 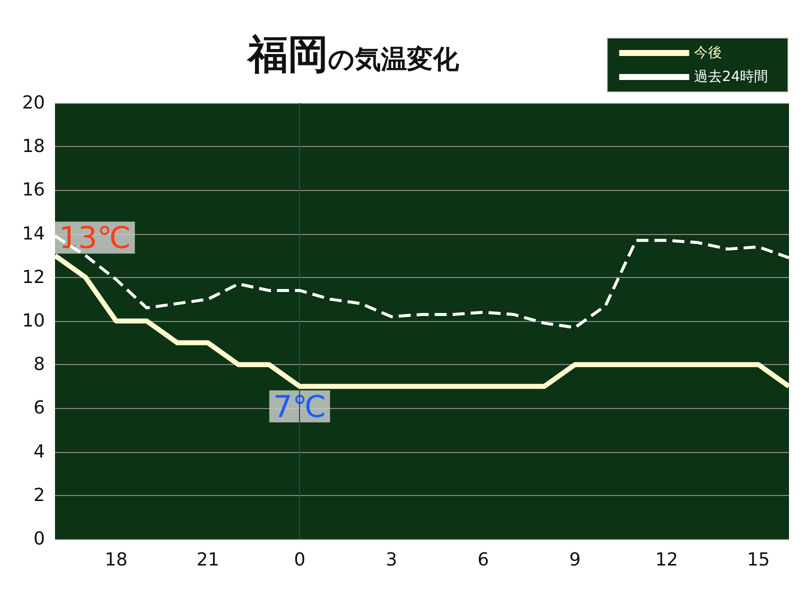 What do you see at coordinates (392, 560) in the screenshot?
I see `x-tick-label: 3` at bounding box center [392, 560].